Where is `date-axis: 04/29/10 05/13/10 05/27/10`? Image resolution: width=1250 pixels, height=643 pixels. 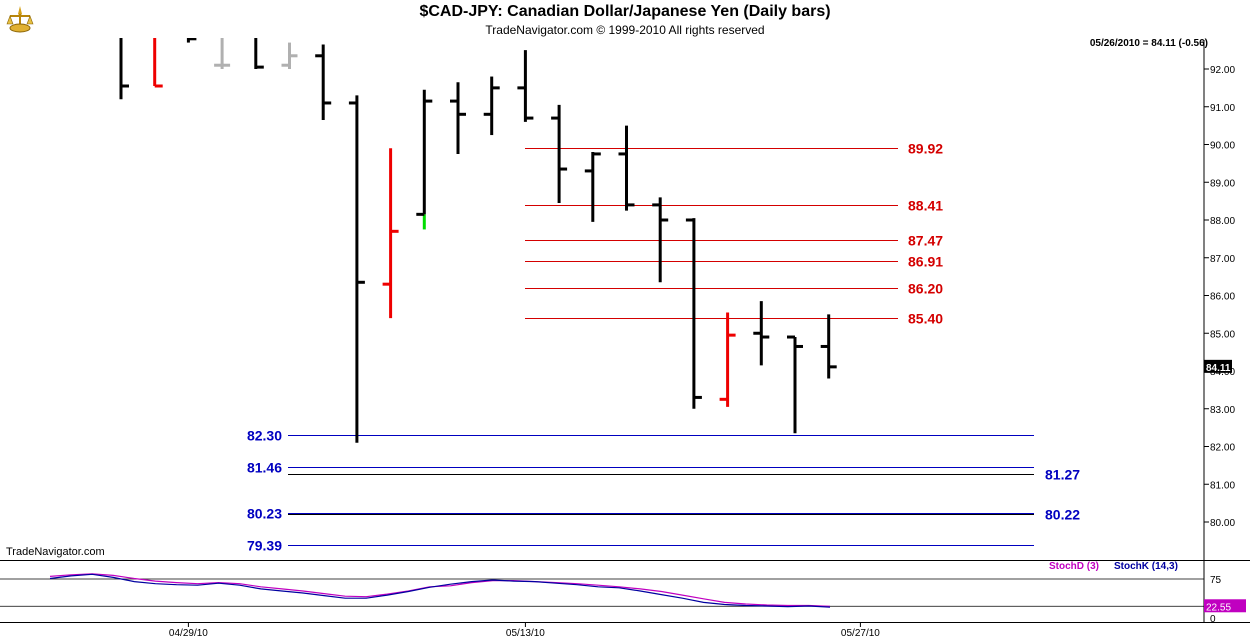 date-axis: 04/29/10 05/13/10 05/27/10 is located at coordinates (524, 630).